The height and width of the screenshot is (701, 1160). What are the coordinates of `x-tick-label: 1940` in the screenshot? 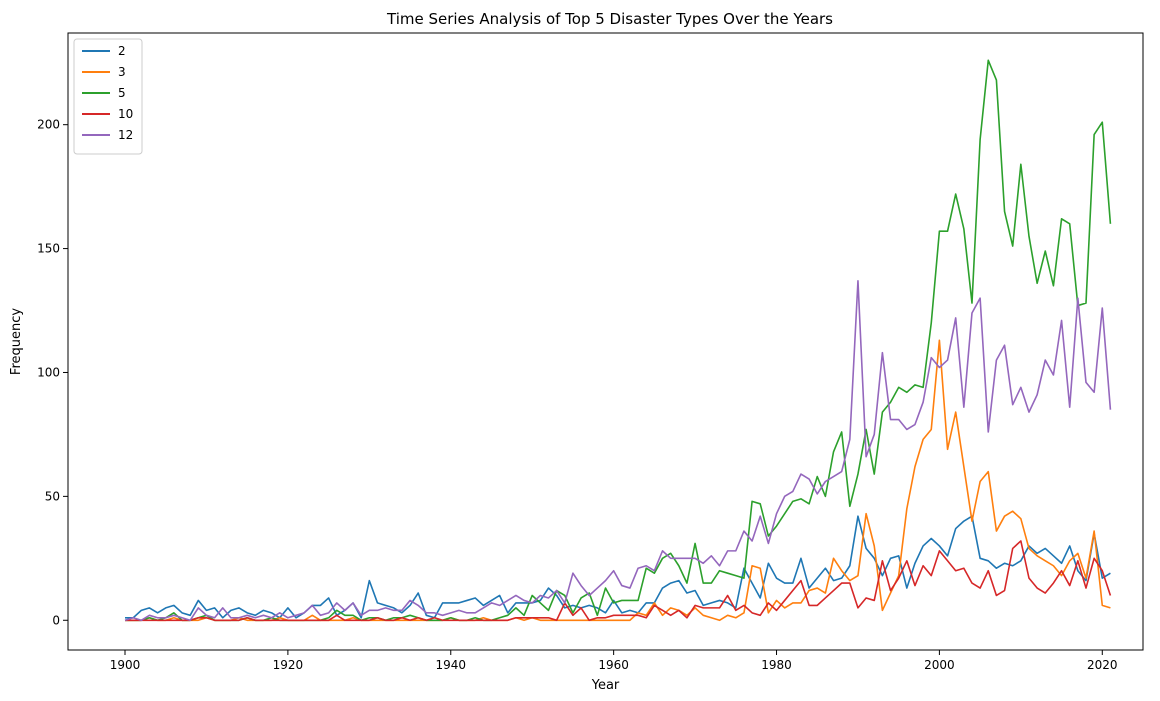 It's located at (450, 665).